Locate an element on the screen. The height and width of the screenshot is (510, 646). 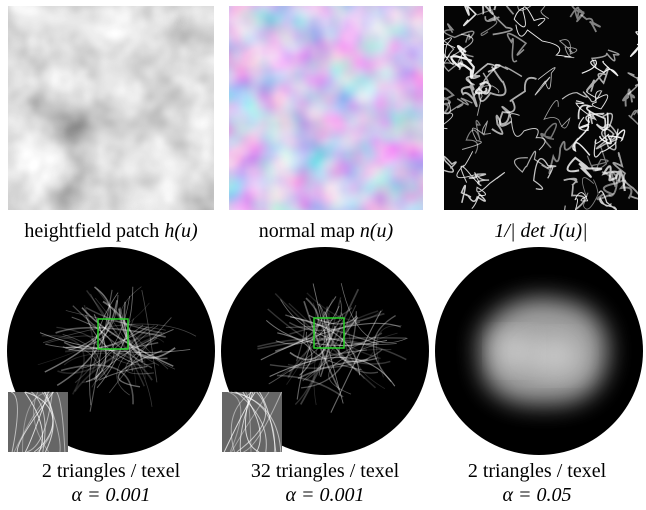
jacobian-caption: 1/| det J(u)| is located at coordinates (541, 231).